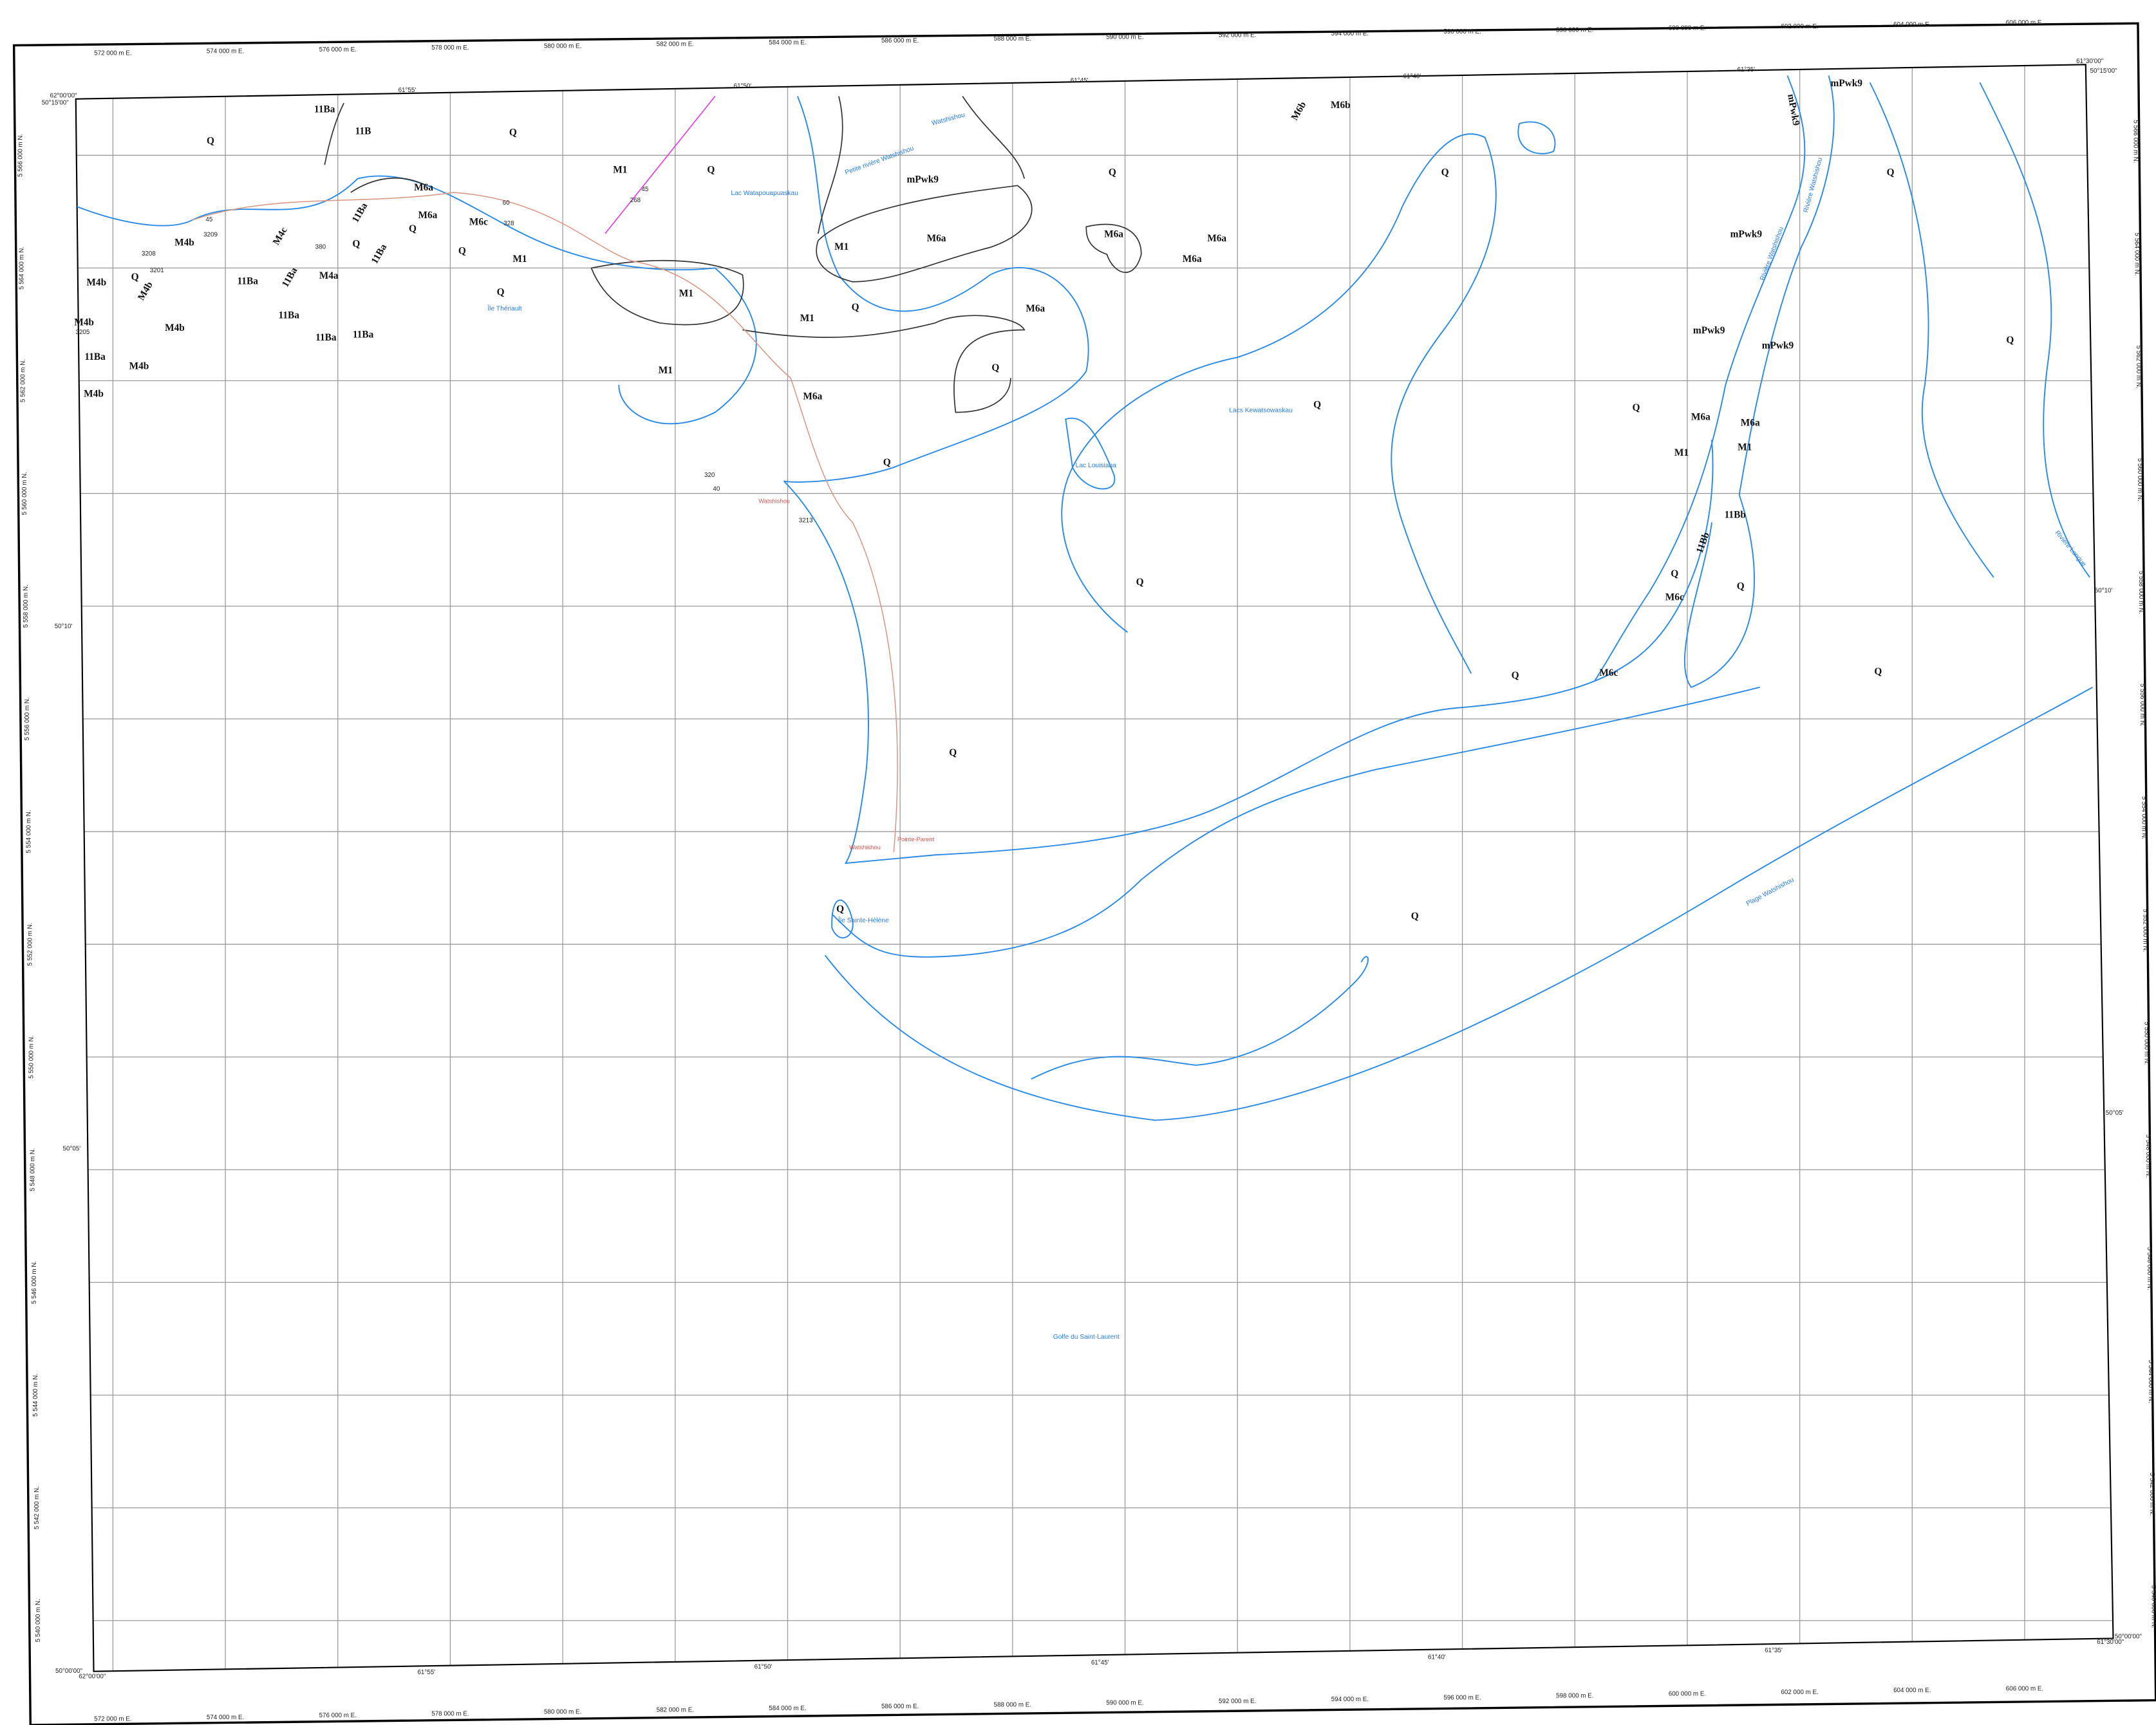  I want to click on station-label: 3205, so click(83, 332).